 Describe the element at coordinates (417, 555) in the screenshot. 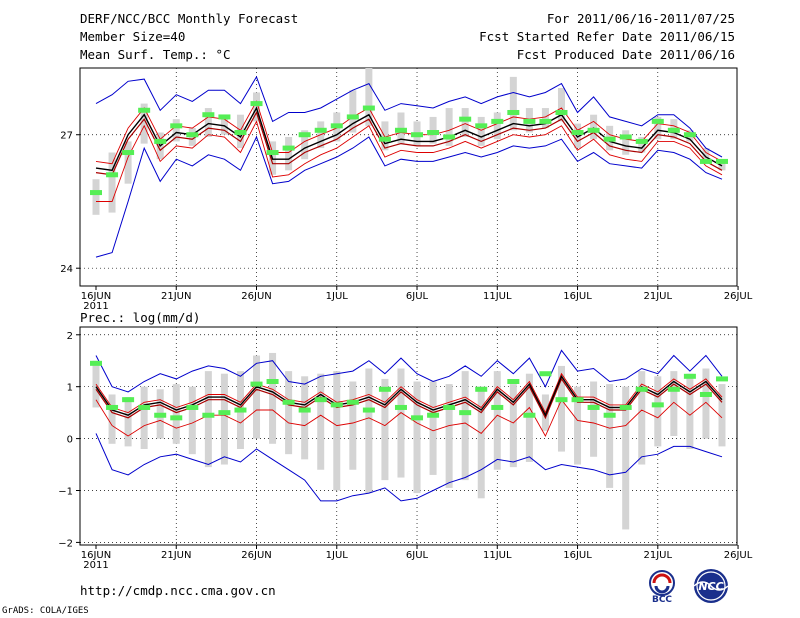

I see `panel2-xtick-label: 6JUL` at that location.